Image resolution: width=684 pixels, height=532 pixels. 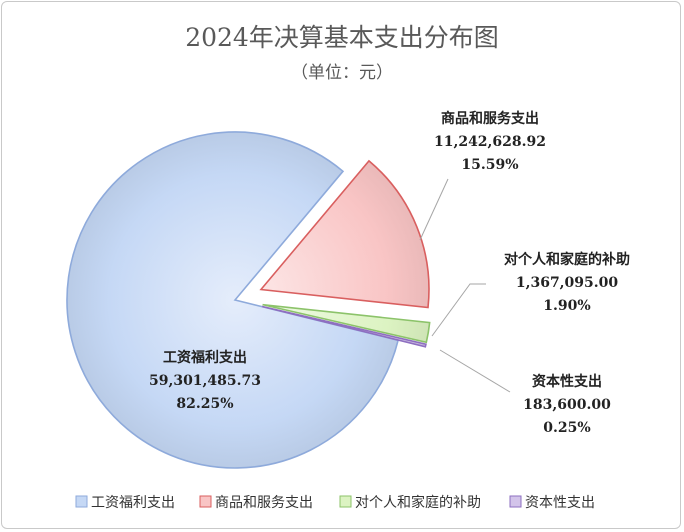 I want to click on legend-label: 工资福利支出, so click(x=133, y=503).